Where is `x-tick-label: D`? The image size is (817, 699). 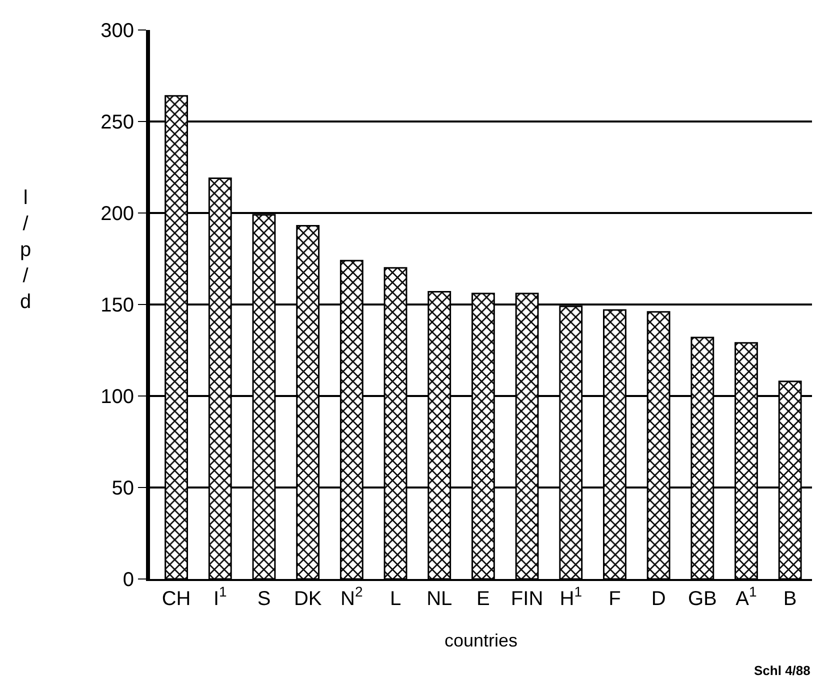 x-tick-label: D is located at coordinates (658, 599).